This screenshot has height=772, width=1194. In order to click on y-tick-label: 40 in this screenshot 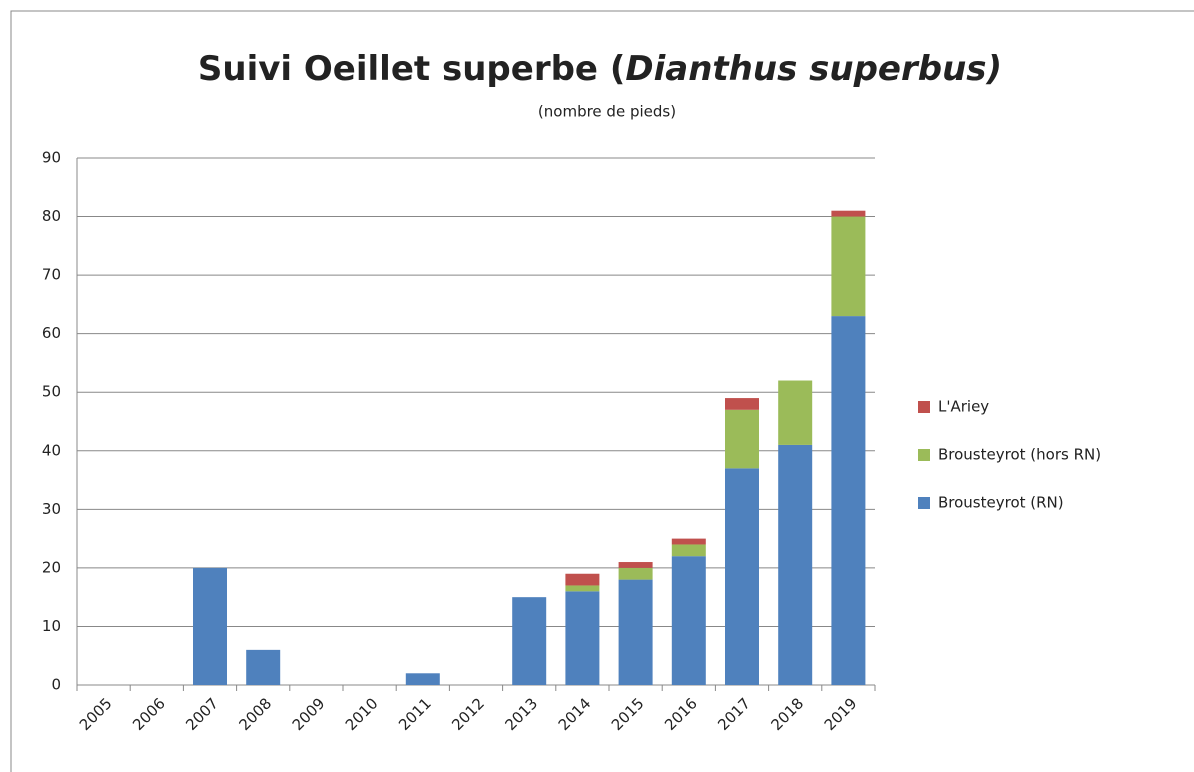, I will do `click(51, 450)`.